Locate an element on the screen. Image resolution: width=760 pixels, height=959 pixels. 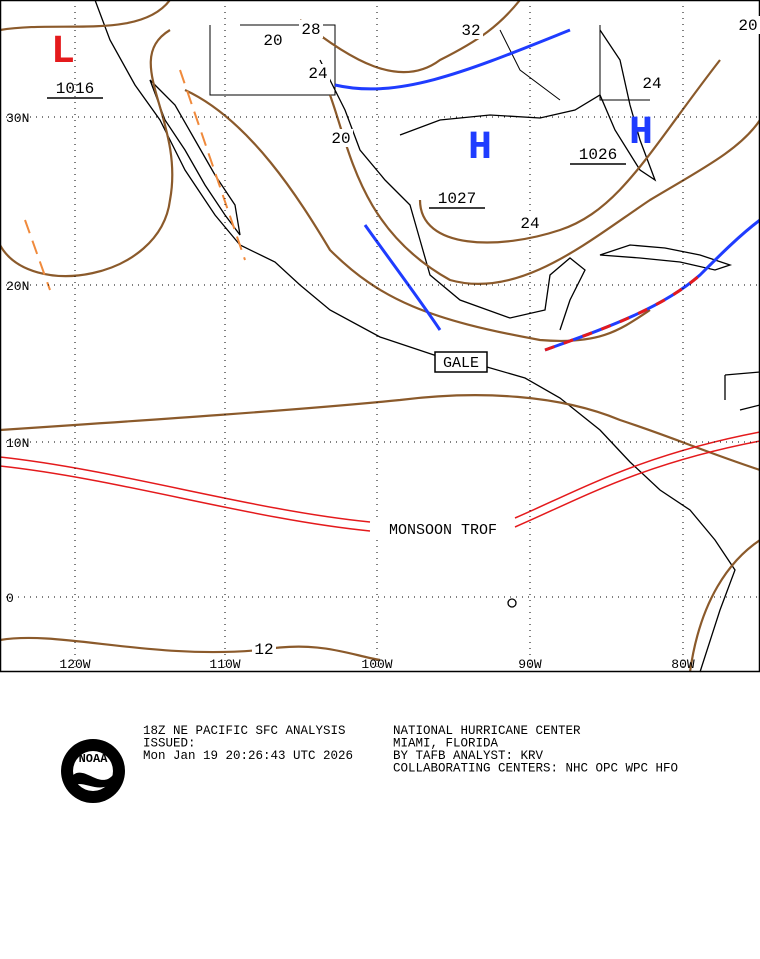
longitude-label: 120W is located at coordinates (74, 664).